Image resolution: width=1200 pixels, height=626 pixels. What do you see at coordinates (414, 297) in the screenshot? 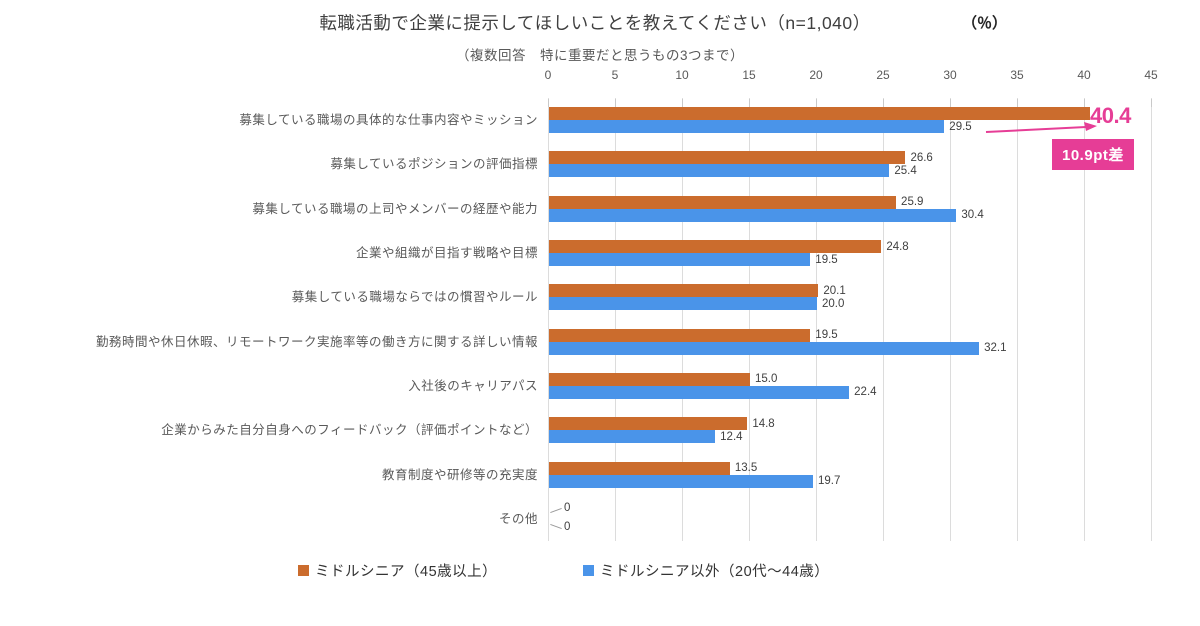
I see `category-label: 募集している職場ならではの慣習やルール` at bounding box center [414, 297].